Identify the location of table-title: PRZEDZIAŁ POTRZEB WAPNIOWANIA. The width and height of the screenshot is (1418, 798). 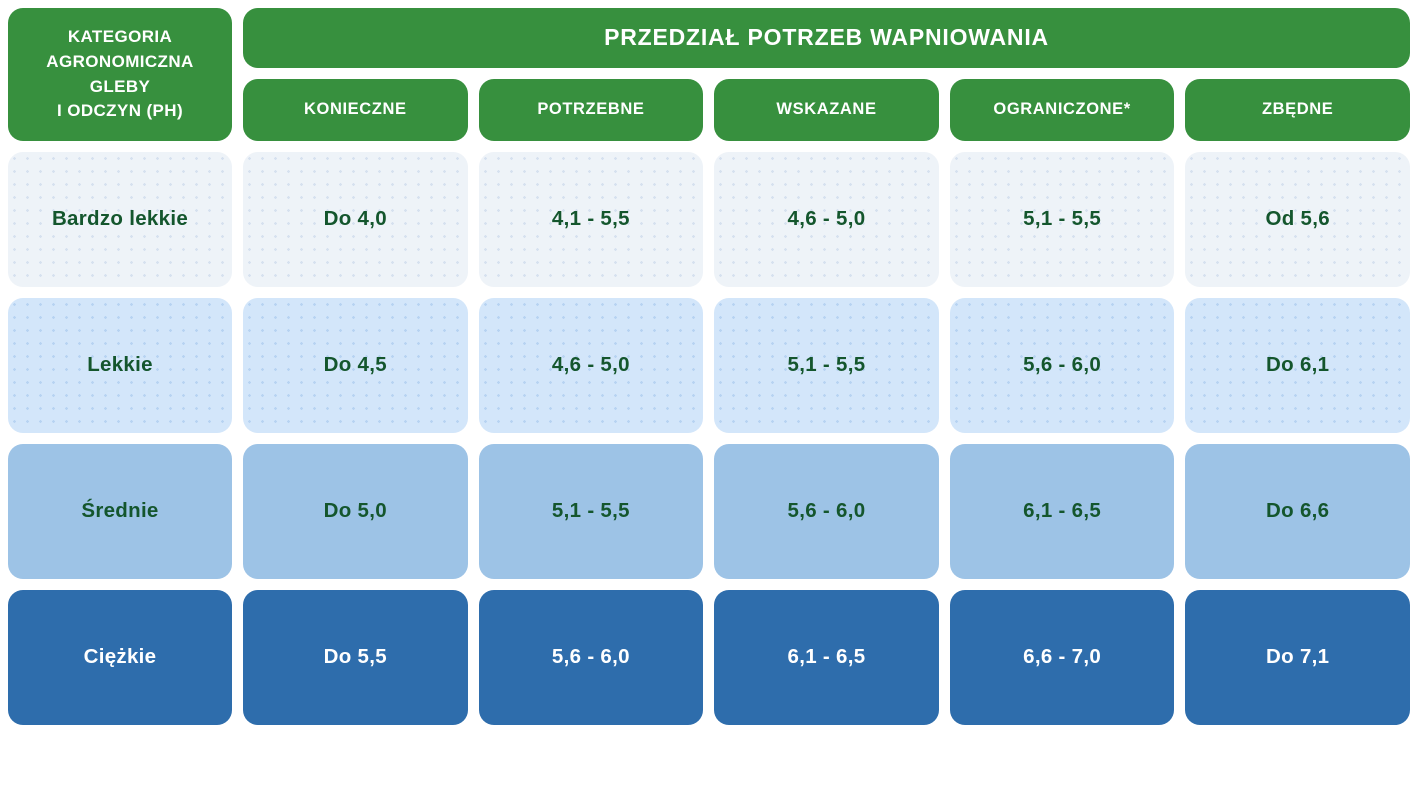
(826, 38).